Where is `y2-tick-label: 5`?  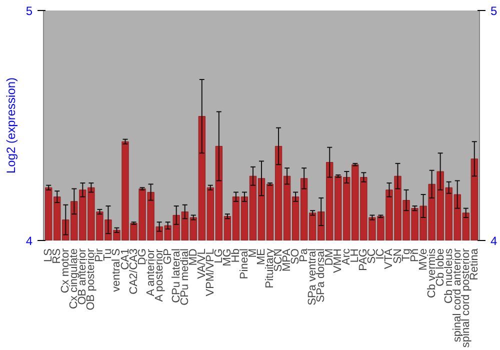 y2-tick-label: 5 is located at coordinates (494, 11).